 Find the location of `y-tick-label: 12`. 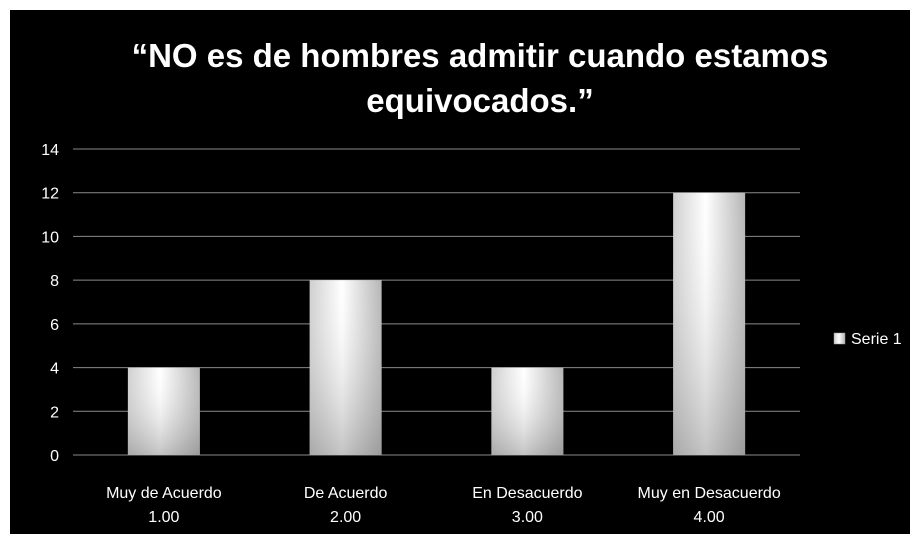

y-tick-label: 12 is located at coordinates (50, 194).